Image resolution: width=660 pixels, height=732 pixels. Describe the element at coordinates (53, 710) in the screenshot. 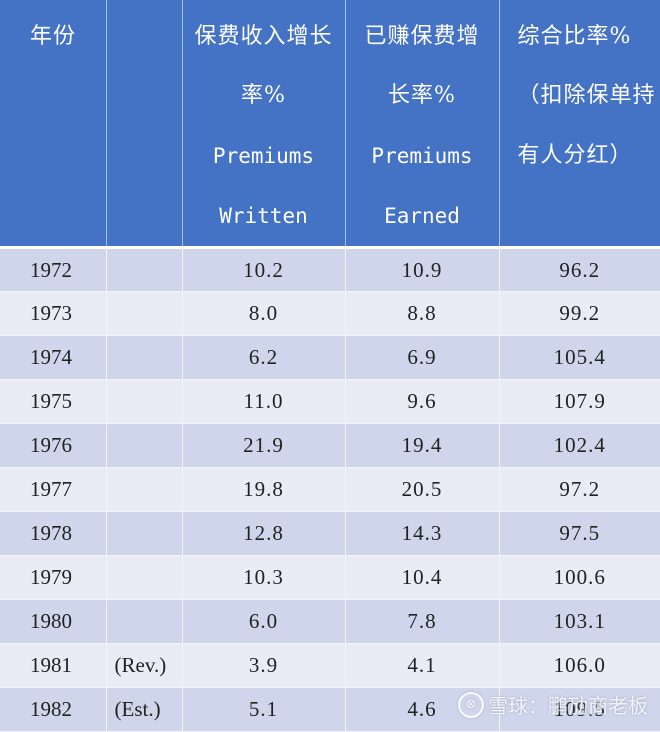

I see `cell-year: 1982` at that location.